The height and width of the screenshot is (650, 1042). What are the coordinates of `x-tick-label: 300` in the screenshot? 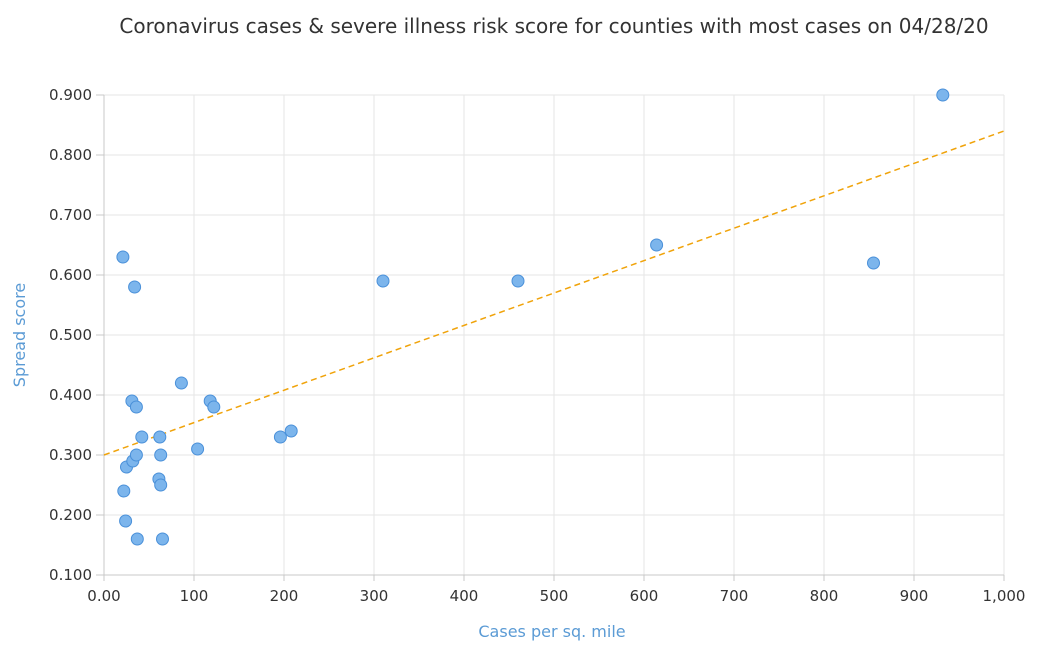 It's located at (374, 596).